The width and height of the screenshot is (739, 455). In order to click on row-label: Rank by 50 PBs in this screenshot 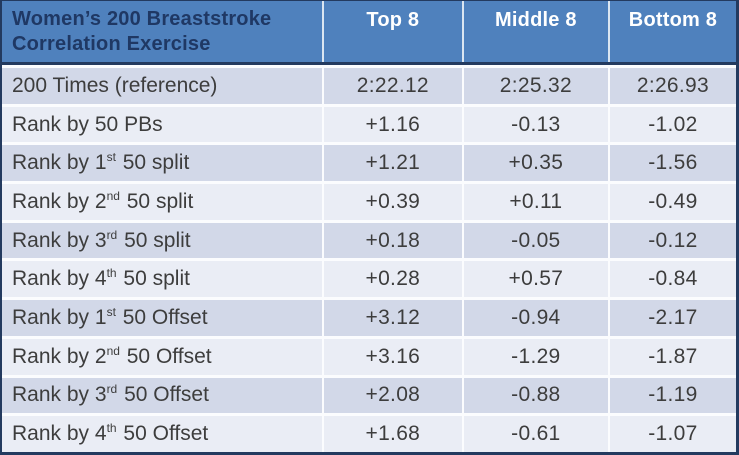, I will do `click(87, 124)`.